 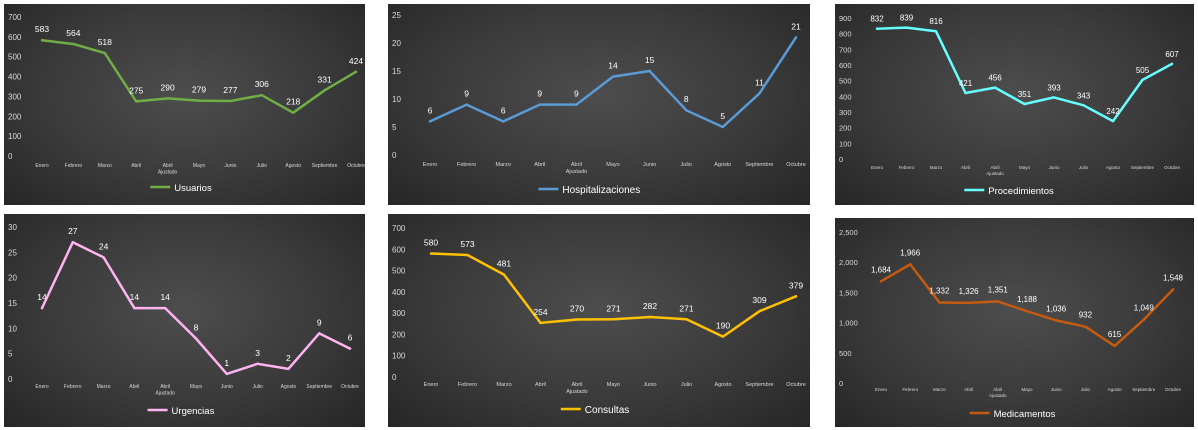 What do you see at coordinates (877, 19) in the screenshot?
I see `data-label: 832` at bounding box center [877, 19].